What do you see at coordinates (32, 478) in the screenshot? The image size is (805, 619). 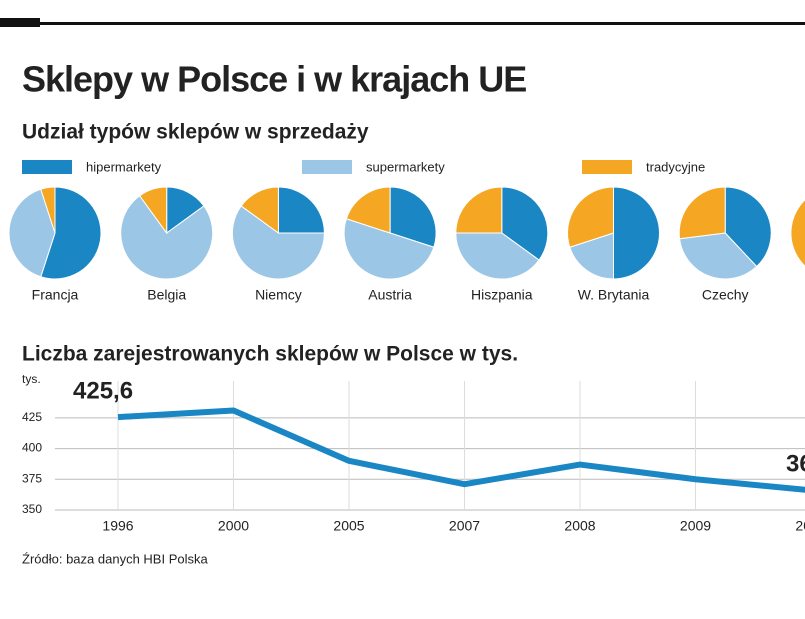 I see `y-tick-label: 375` at bounding box center [32, 478].